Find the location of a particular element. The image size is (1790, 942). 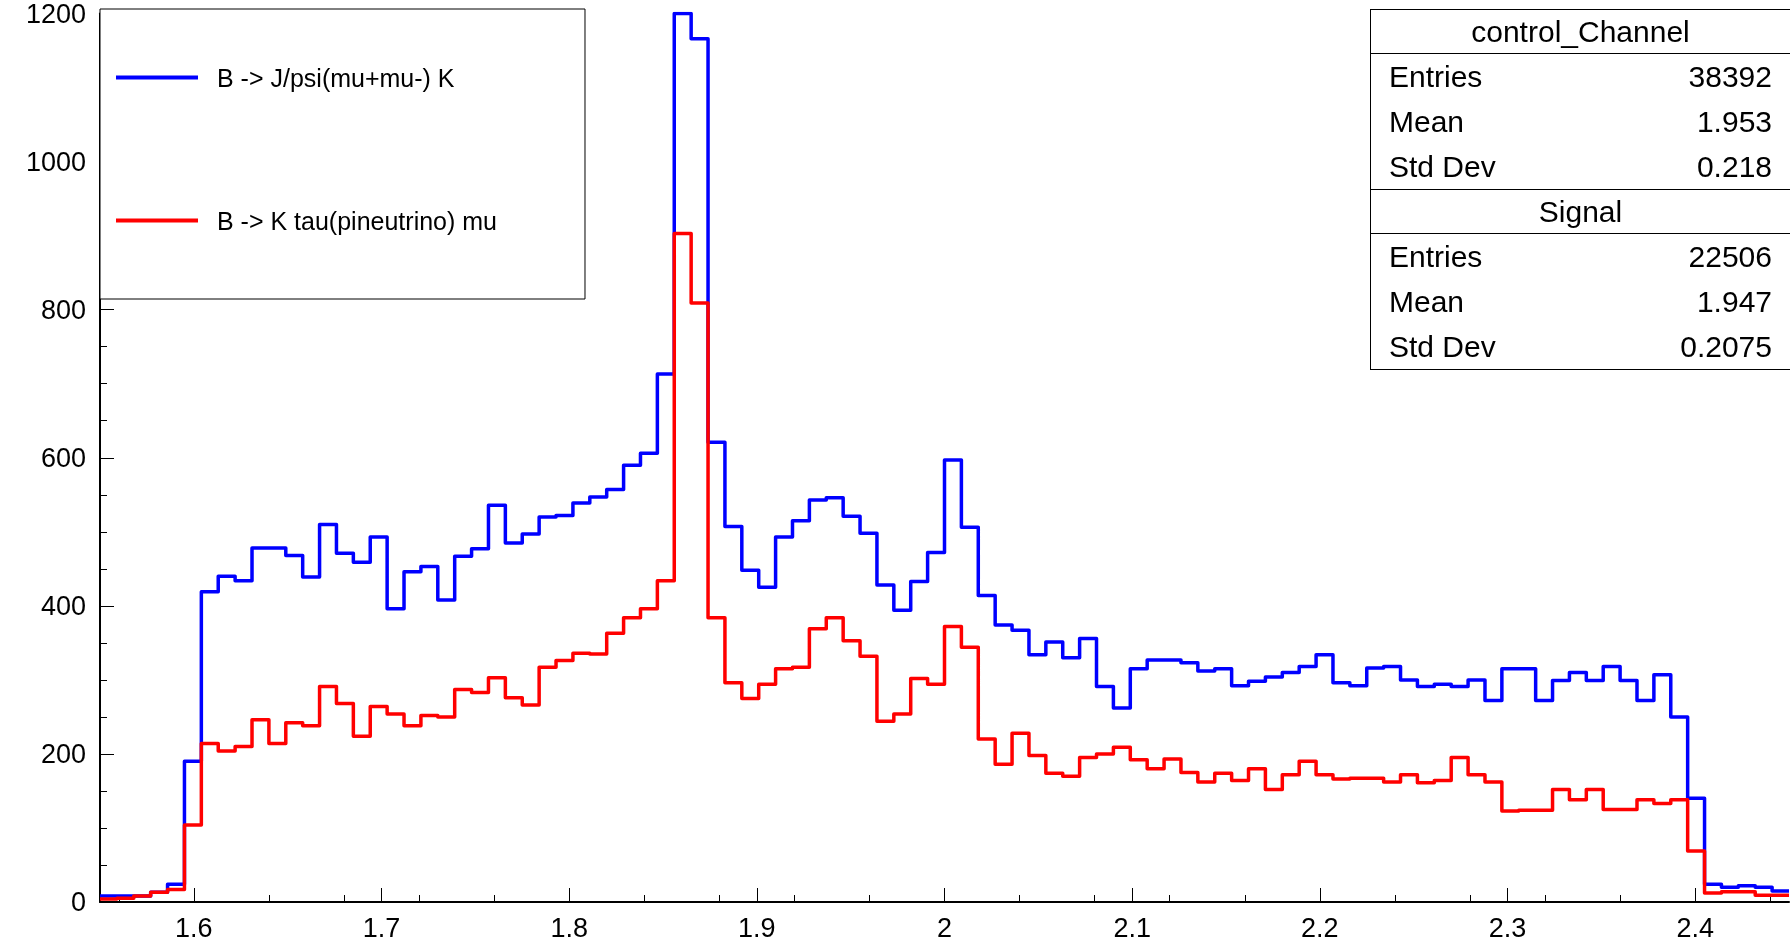

legend-label: B -> J/psi(mu+mu-) K is located at coordinates (336, 77).